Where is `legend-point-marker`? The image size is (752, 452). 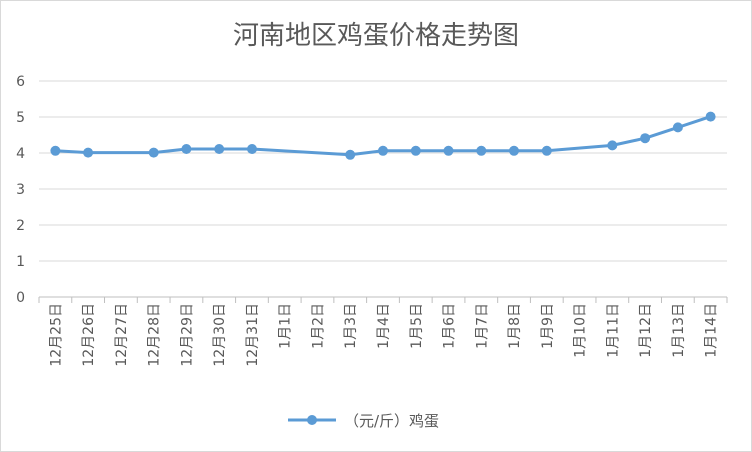
legend-point-marker is located at coordinates (312, 420).